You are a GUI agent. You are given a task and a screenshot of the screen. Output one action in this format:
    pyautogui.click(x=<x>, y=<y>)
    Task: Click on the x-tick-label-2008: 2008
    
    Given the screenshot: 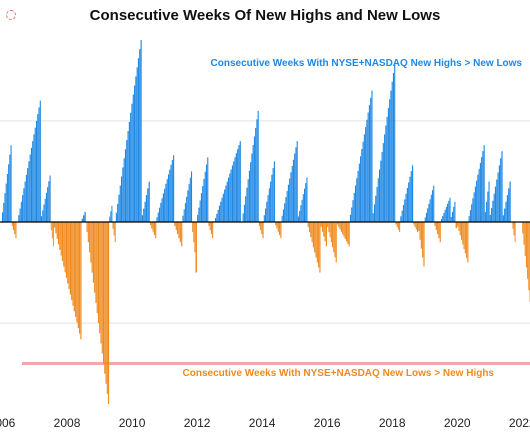 What is the action you would take?
    pyautogui.click(x=67, y=423)
    